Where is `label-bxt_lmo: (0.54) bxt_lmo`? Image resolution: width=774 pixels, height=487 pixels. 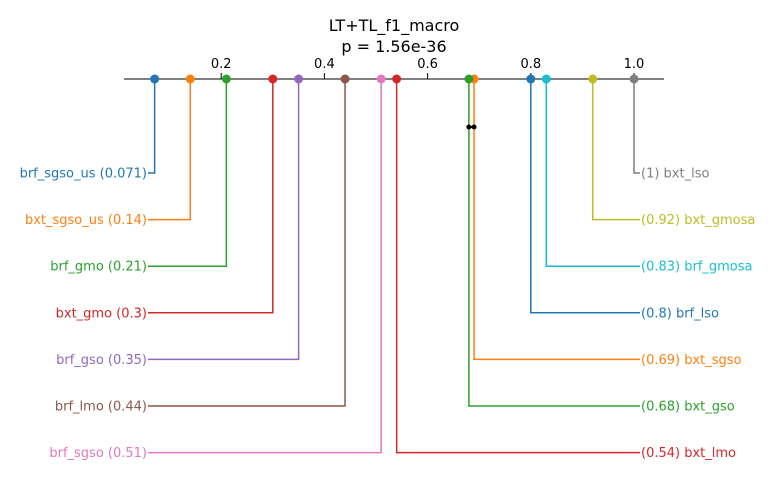 label-bxt_lmo: (0.54) bxt_lmo is located at coordinates (688, 453).